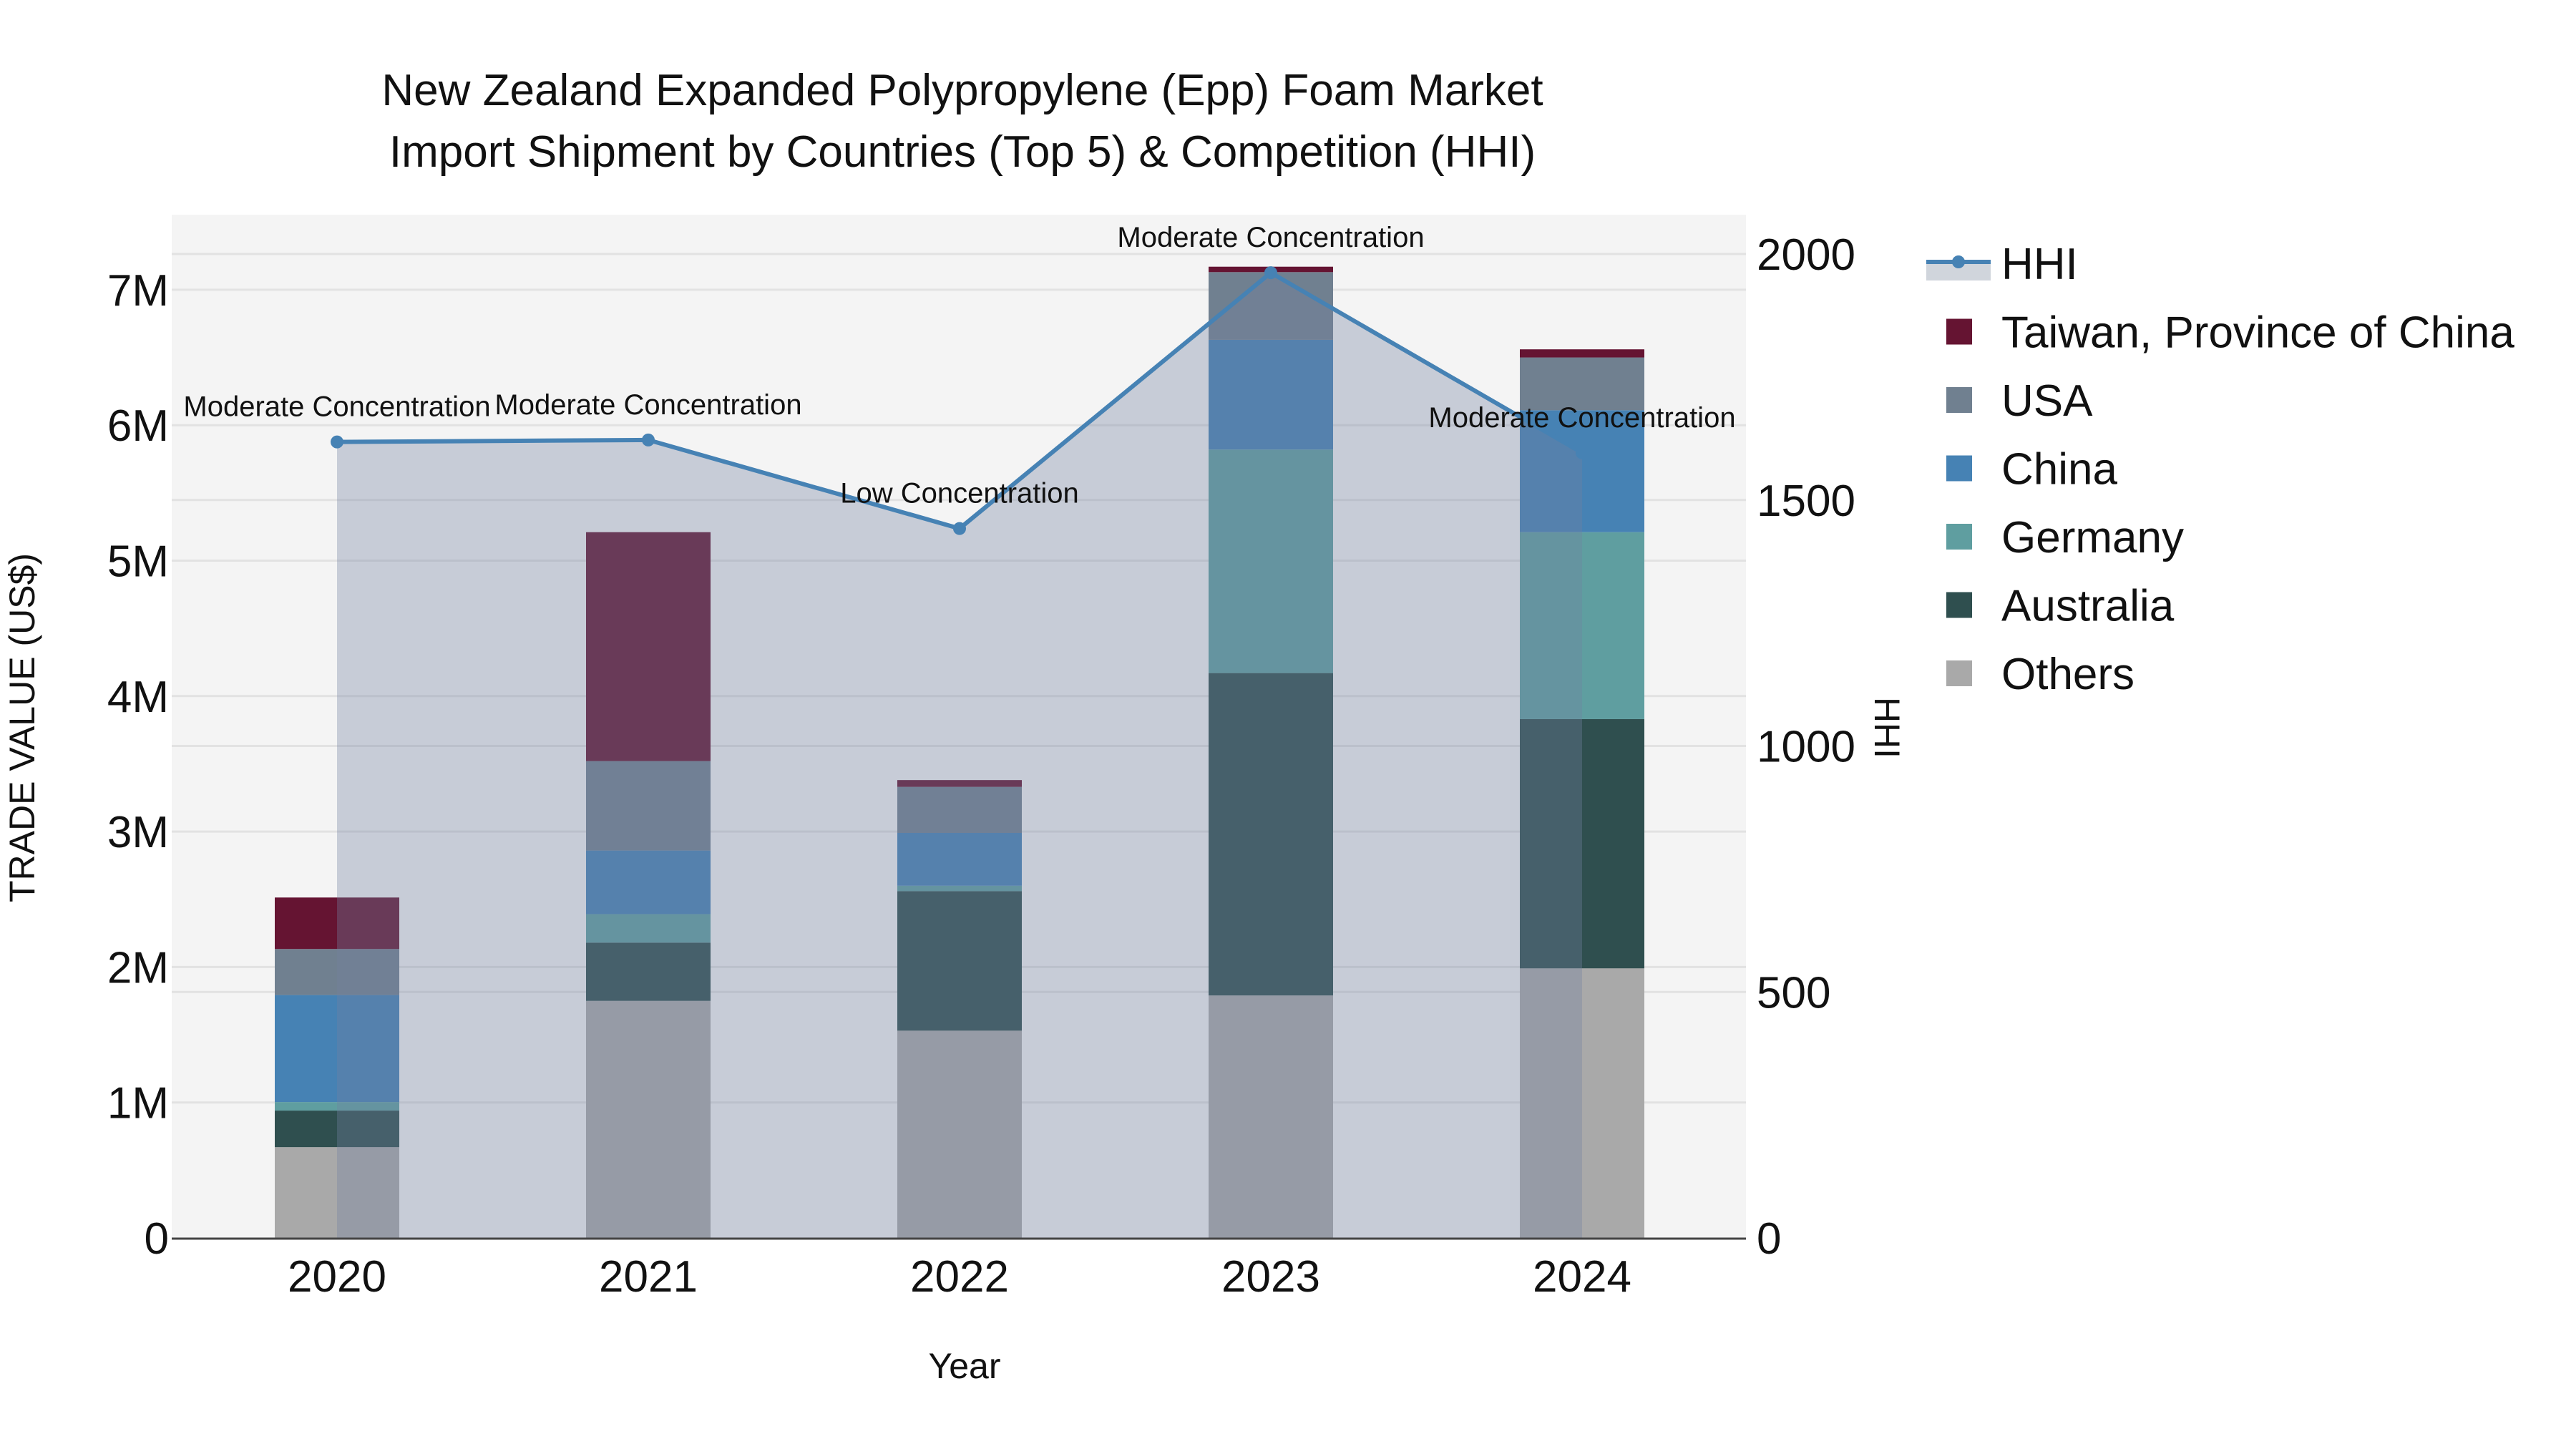  I want to click on legend-label: Australia, so click(2088, 606).